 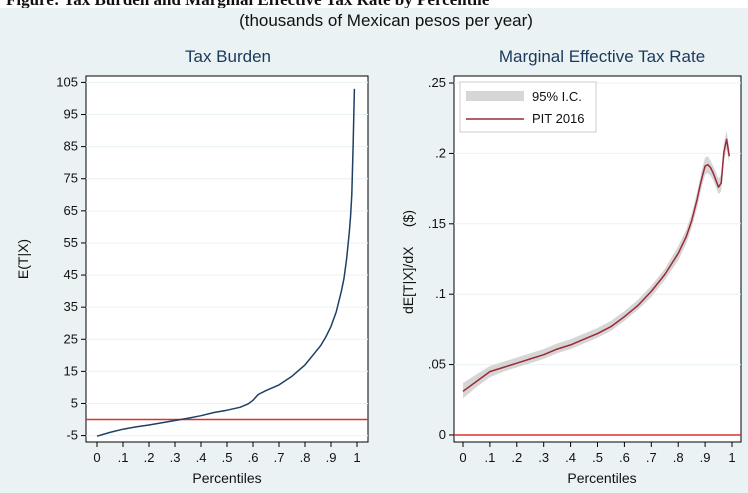 I want to click on legend-band-label: 95% I.C., so click(x=557, y=96).